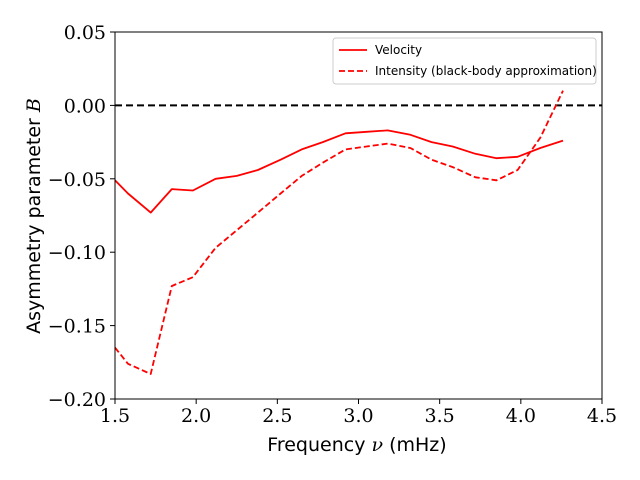 The height and width of the screenshot is (480, 640). Describe the element at coordinates (602, 416) in the screenshot. I see `x-tick-label: 4.5` at that location.